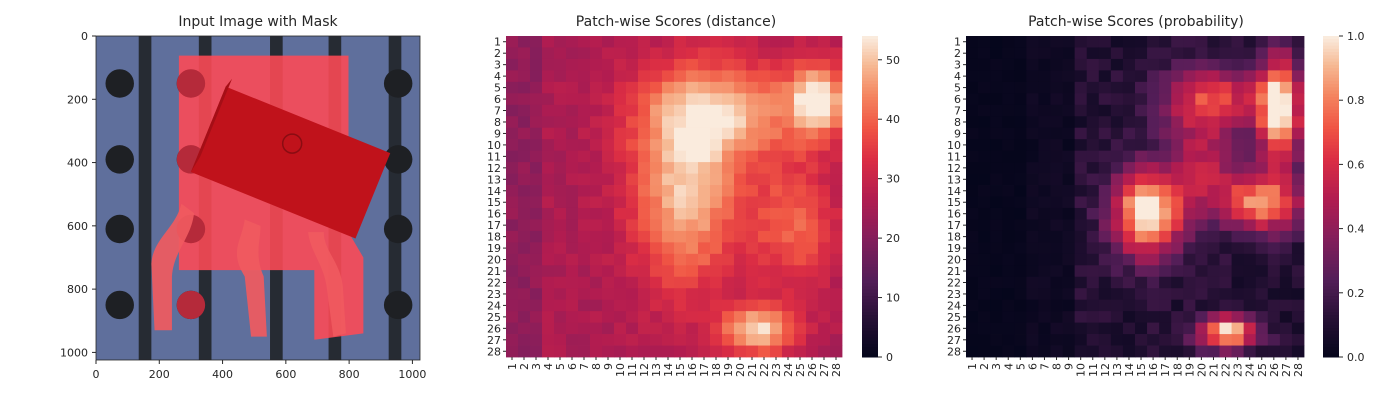 This screenshot has width=1400, height=400. What do you see at coordinates (191, 83) in the screenshot?
I see `masked-hole` at bounding box center [191, 83].